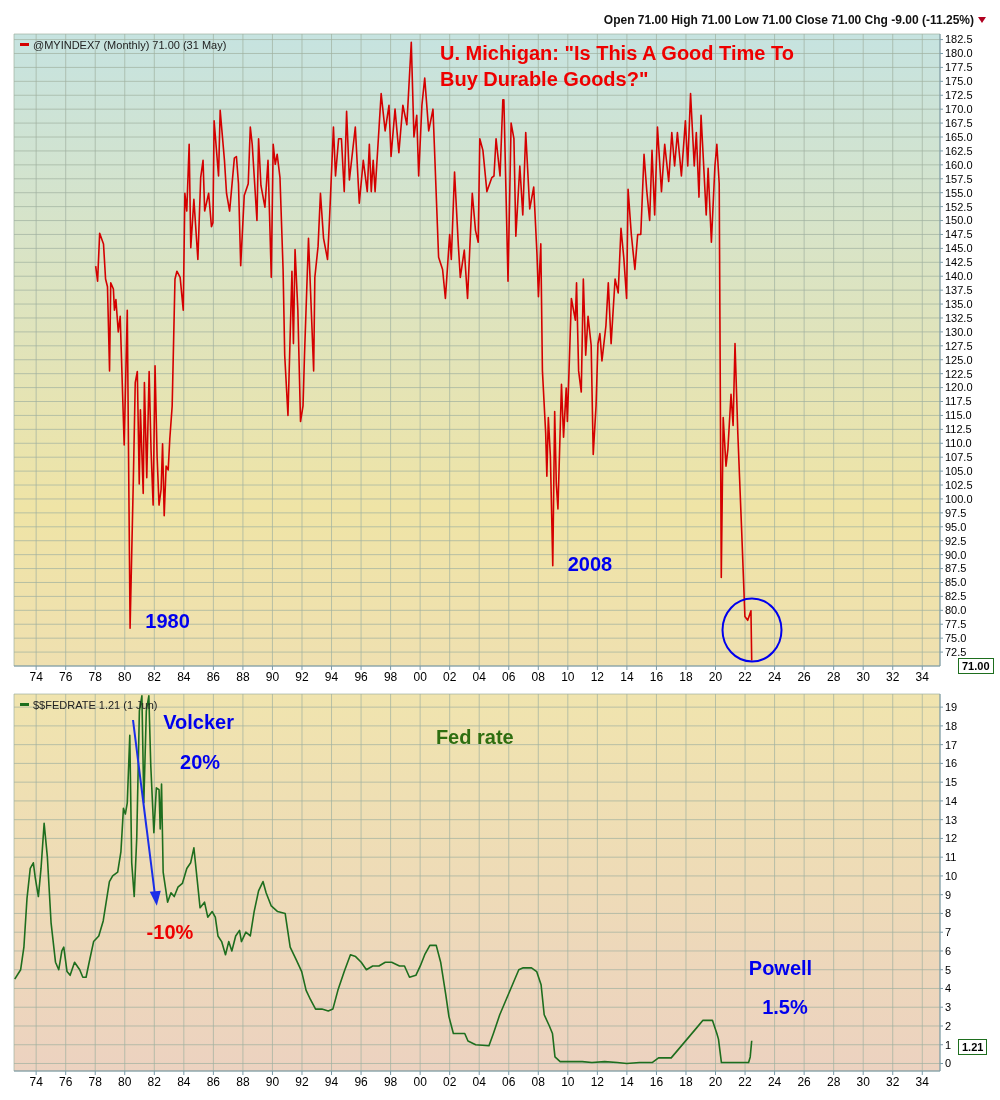  Describe the element at coordinates (959, 498) in the screenshot. I see `y-tick-label: 100.0` at that location.